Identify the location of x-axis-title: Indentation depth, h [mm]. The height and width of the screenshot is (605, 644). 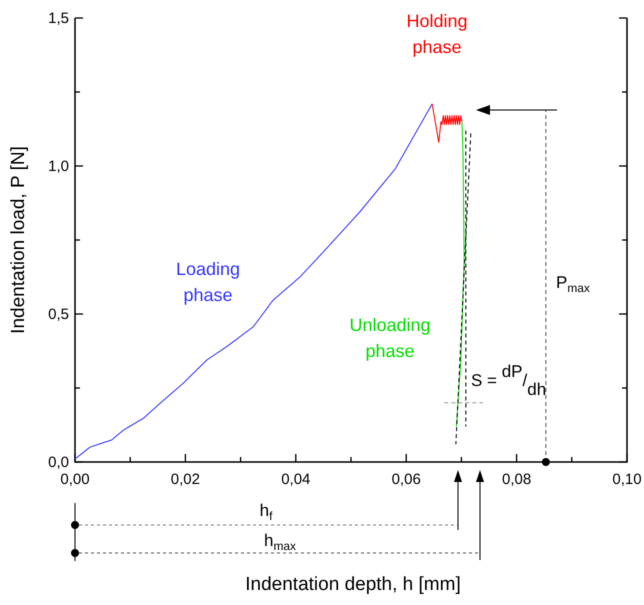
(353, 584).